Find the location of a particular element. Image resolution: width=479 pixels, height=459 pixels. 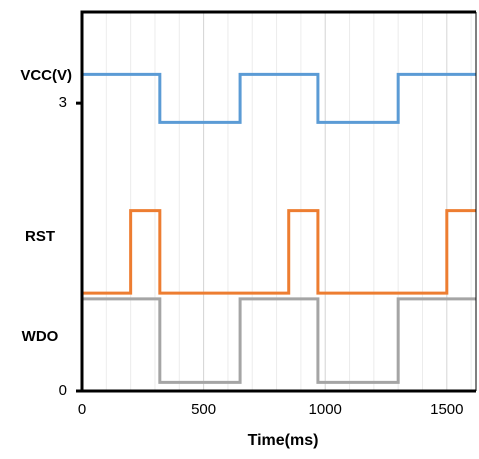

x-tick-label: 500 is located at coordinates (203, 409).